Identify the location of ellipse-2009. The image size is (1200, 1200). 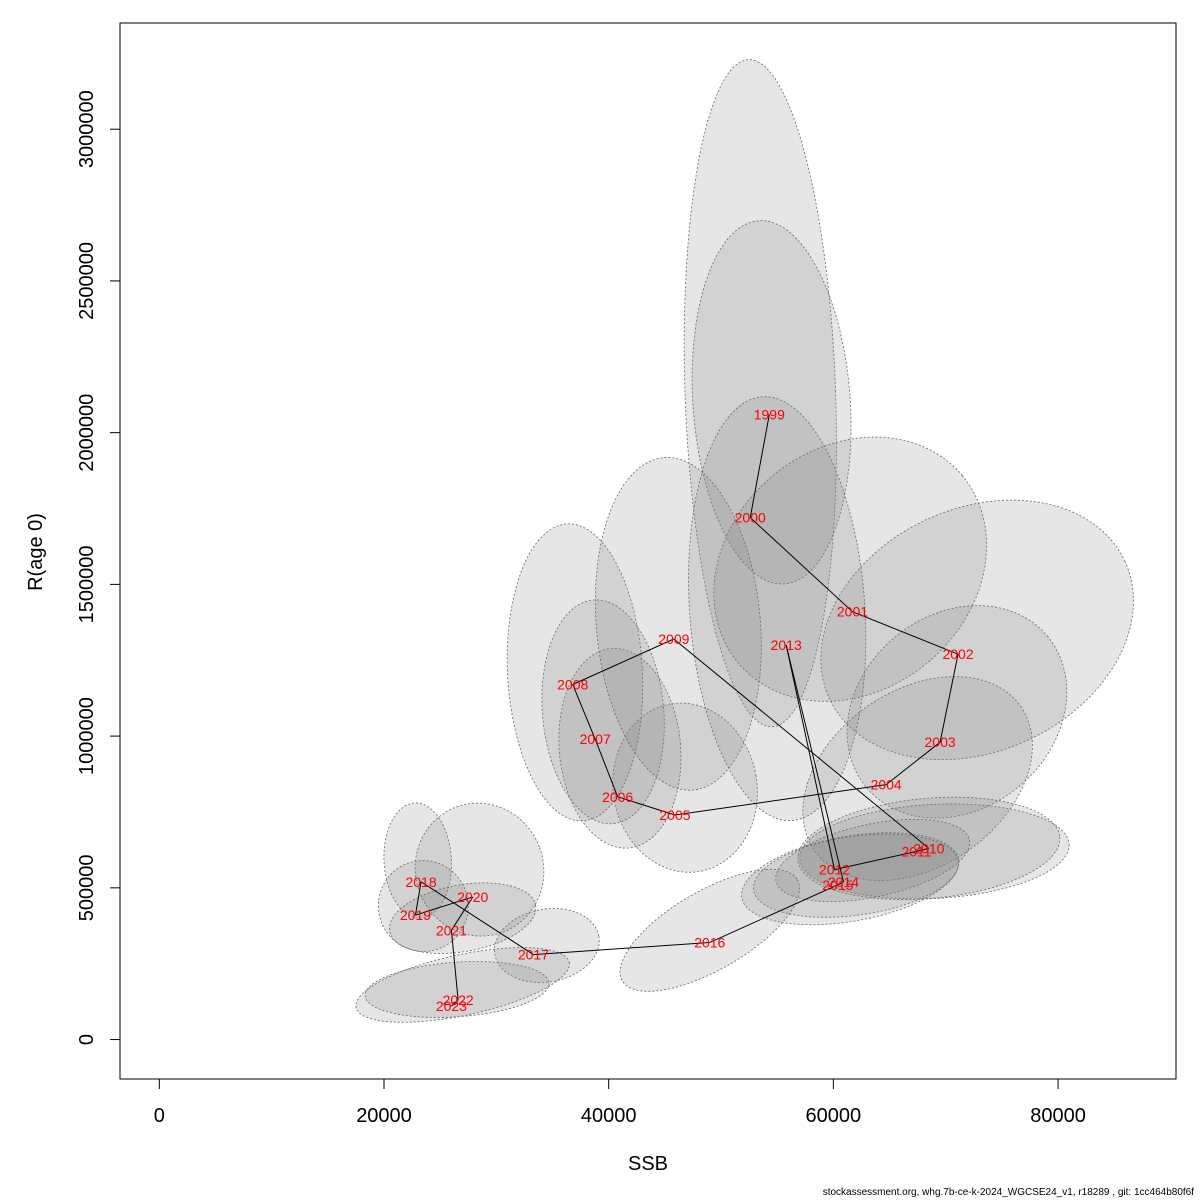
(678, 624).